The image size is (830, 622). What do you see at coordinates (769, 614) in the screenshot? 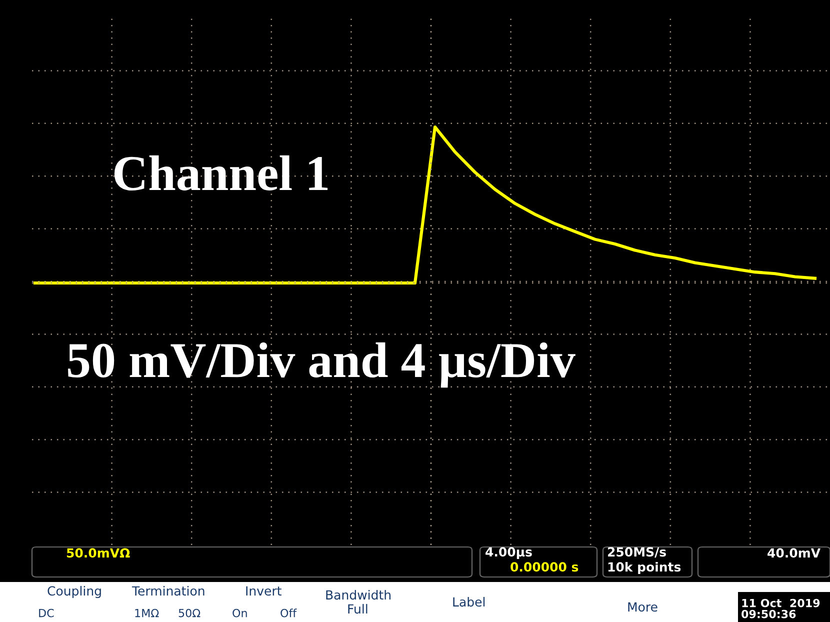
I see `text: 09:50:36` at bounding box center [769, 614].